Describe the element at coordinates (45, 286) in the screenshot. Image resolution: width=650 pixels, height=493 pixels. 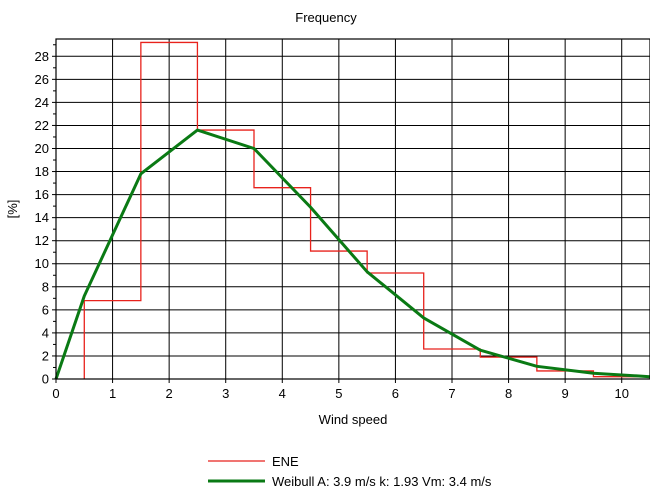
I see `y-tick-label: 8` at that location.